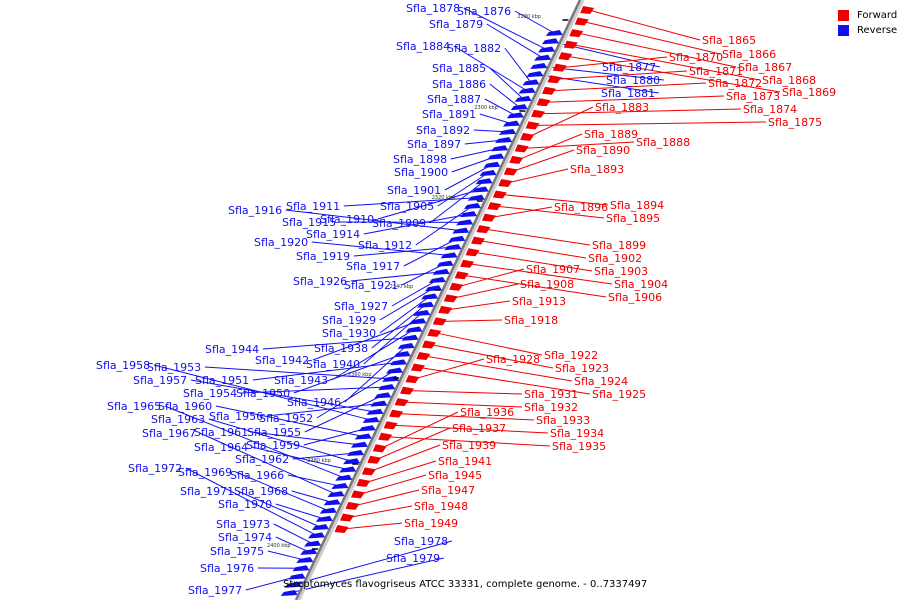  I want to click on reverse-gene-label: Sfla_1957, so click(160, 380).